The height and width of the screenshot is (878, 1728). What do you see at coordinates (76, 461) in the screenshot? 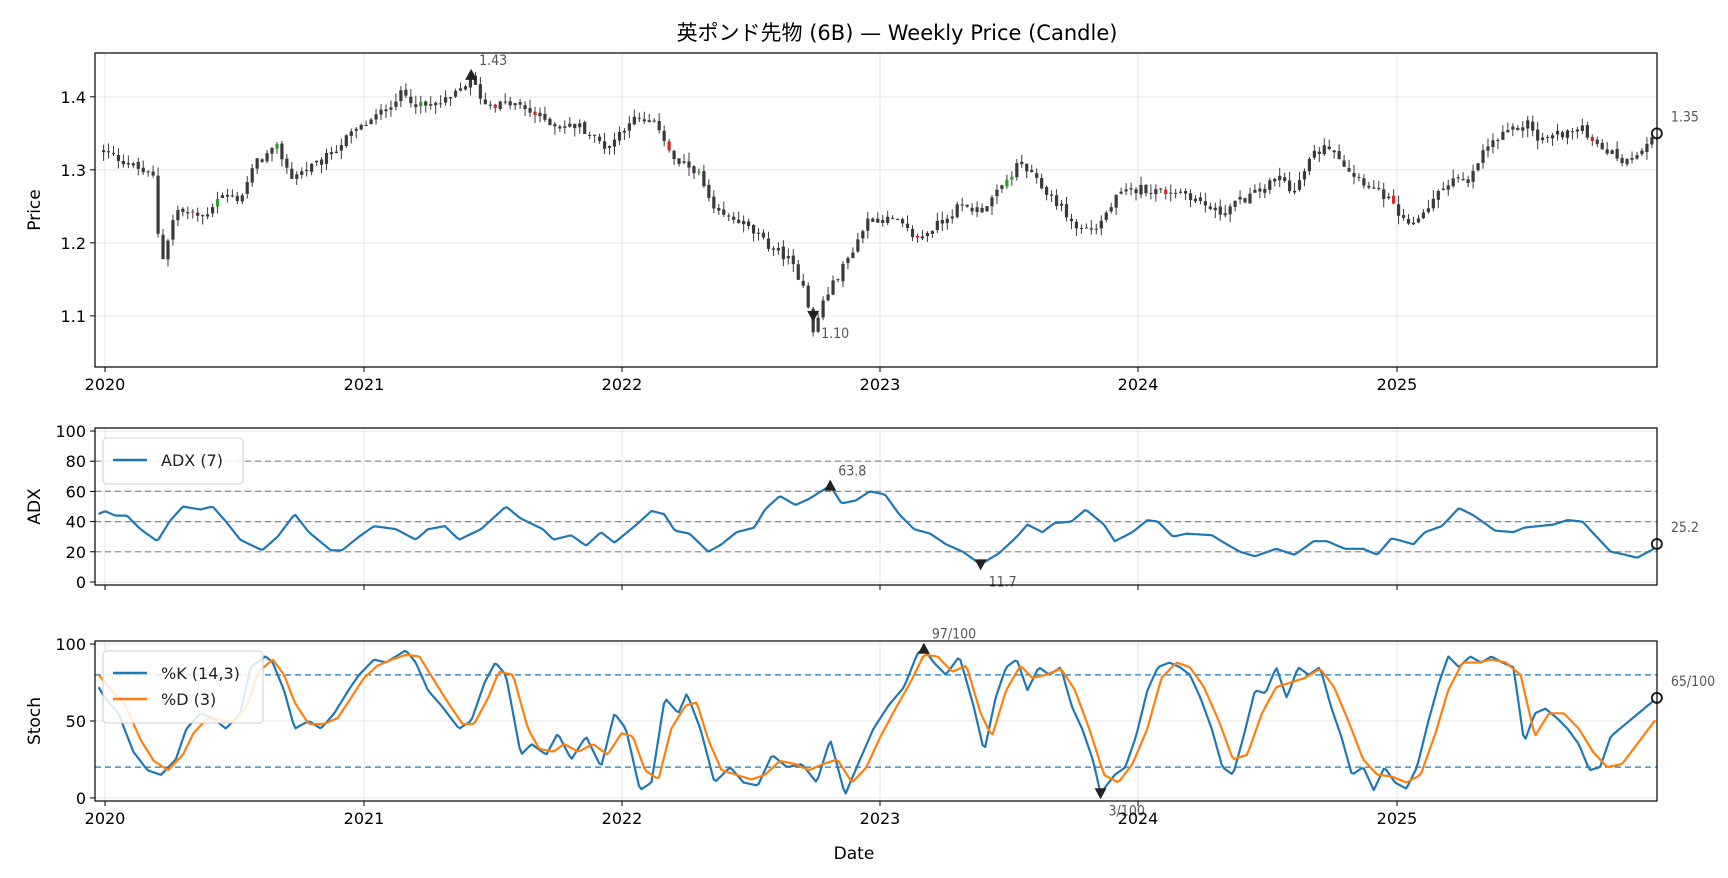
I see `y-tick-label: 80` at bounding box center [76, 461].